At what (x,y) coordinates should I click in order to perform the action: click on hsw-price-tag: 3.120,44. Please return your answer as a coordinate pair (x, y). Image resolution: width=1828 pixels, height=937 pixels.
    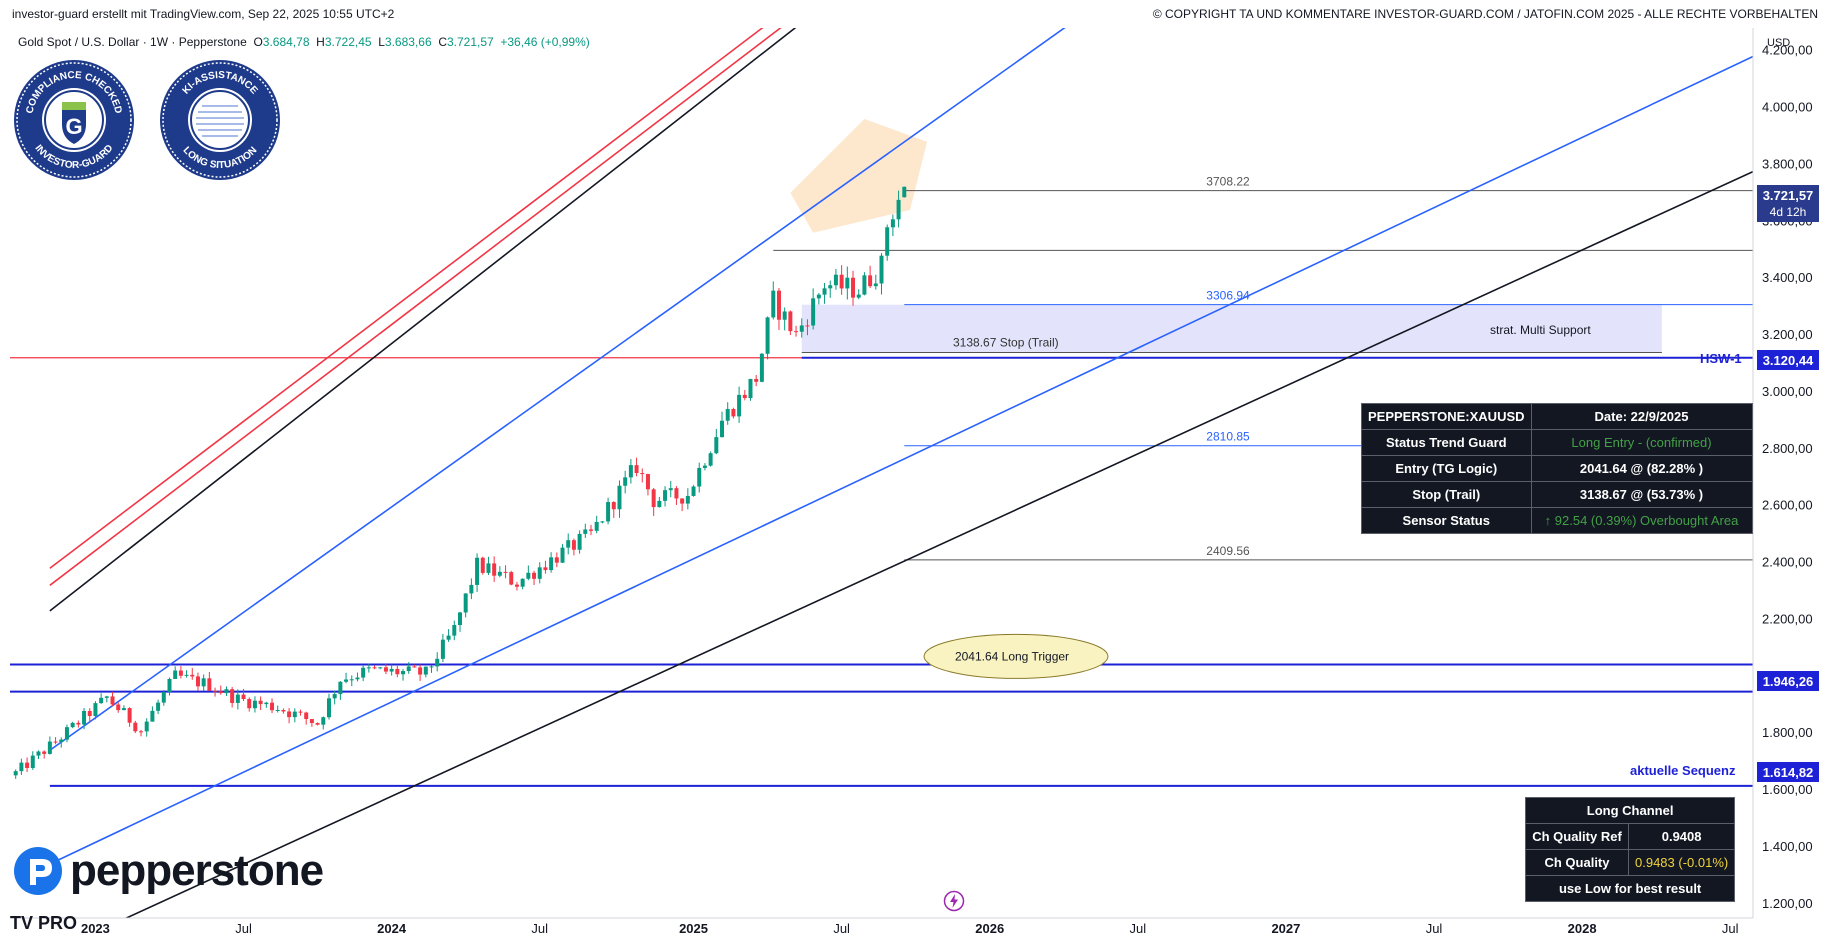
    Looking at the image, I should click on (1788, 360).